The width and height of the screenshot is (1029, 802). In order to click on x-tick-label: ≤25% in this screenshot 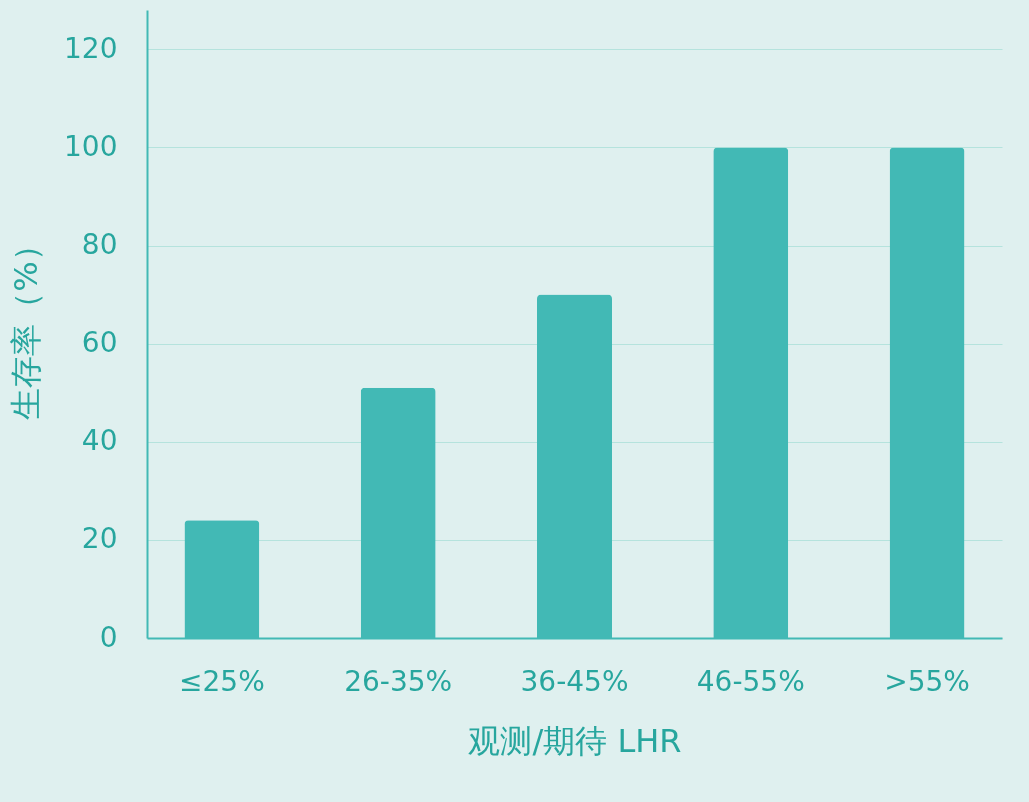, I will do `click(222, 681)`.